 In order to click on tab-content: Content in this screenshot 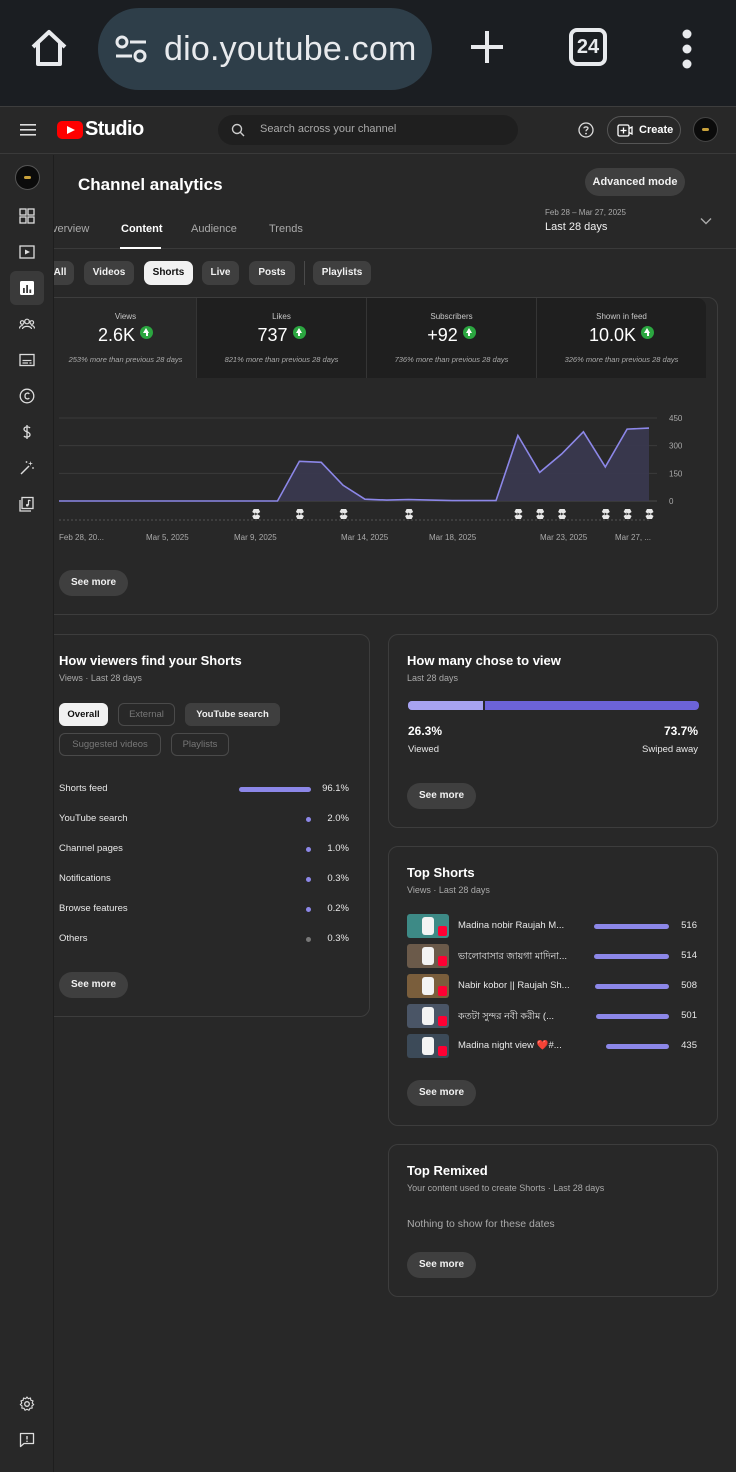, I will do `click(142, 229)`.